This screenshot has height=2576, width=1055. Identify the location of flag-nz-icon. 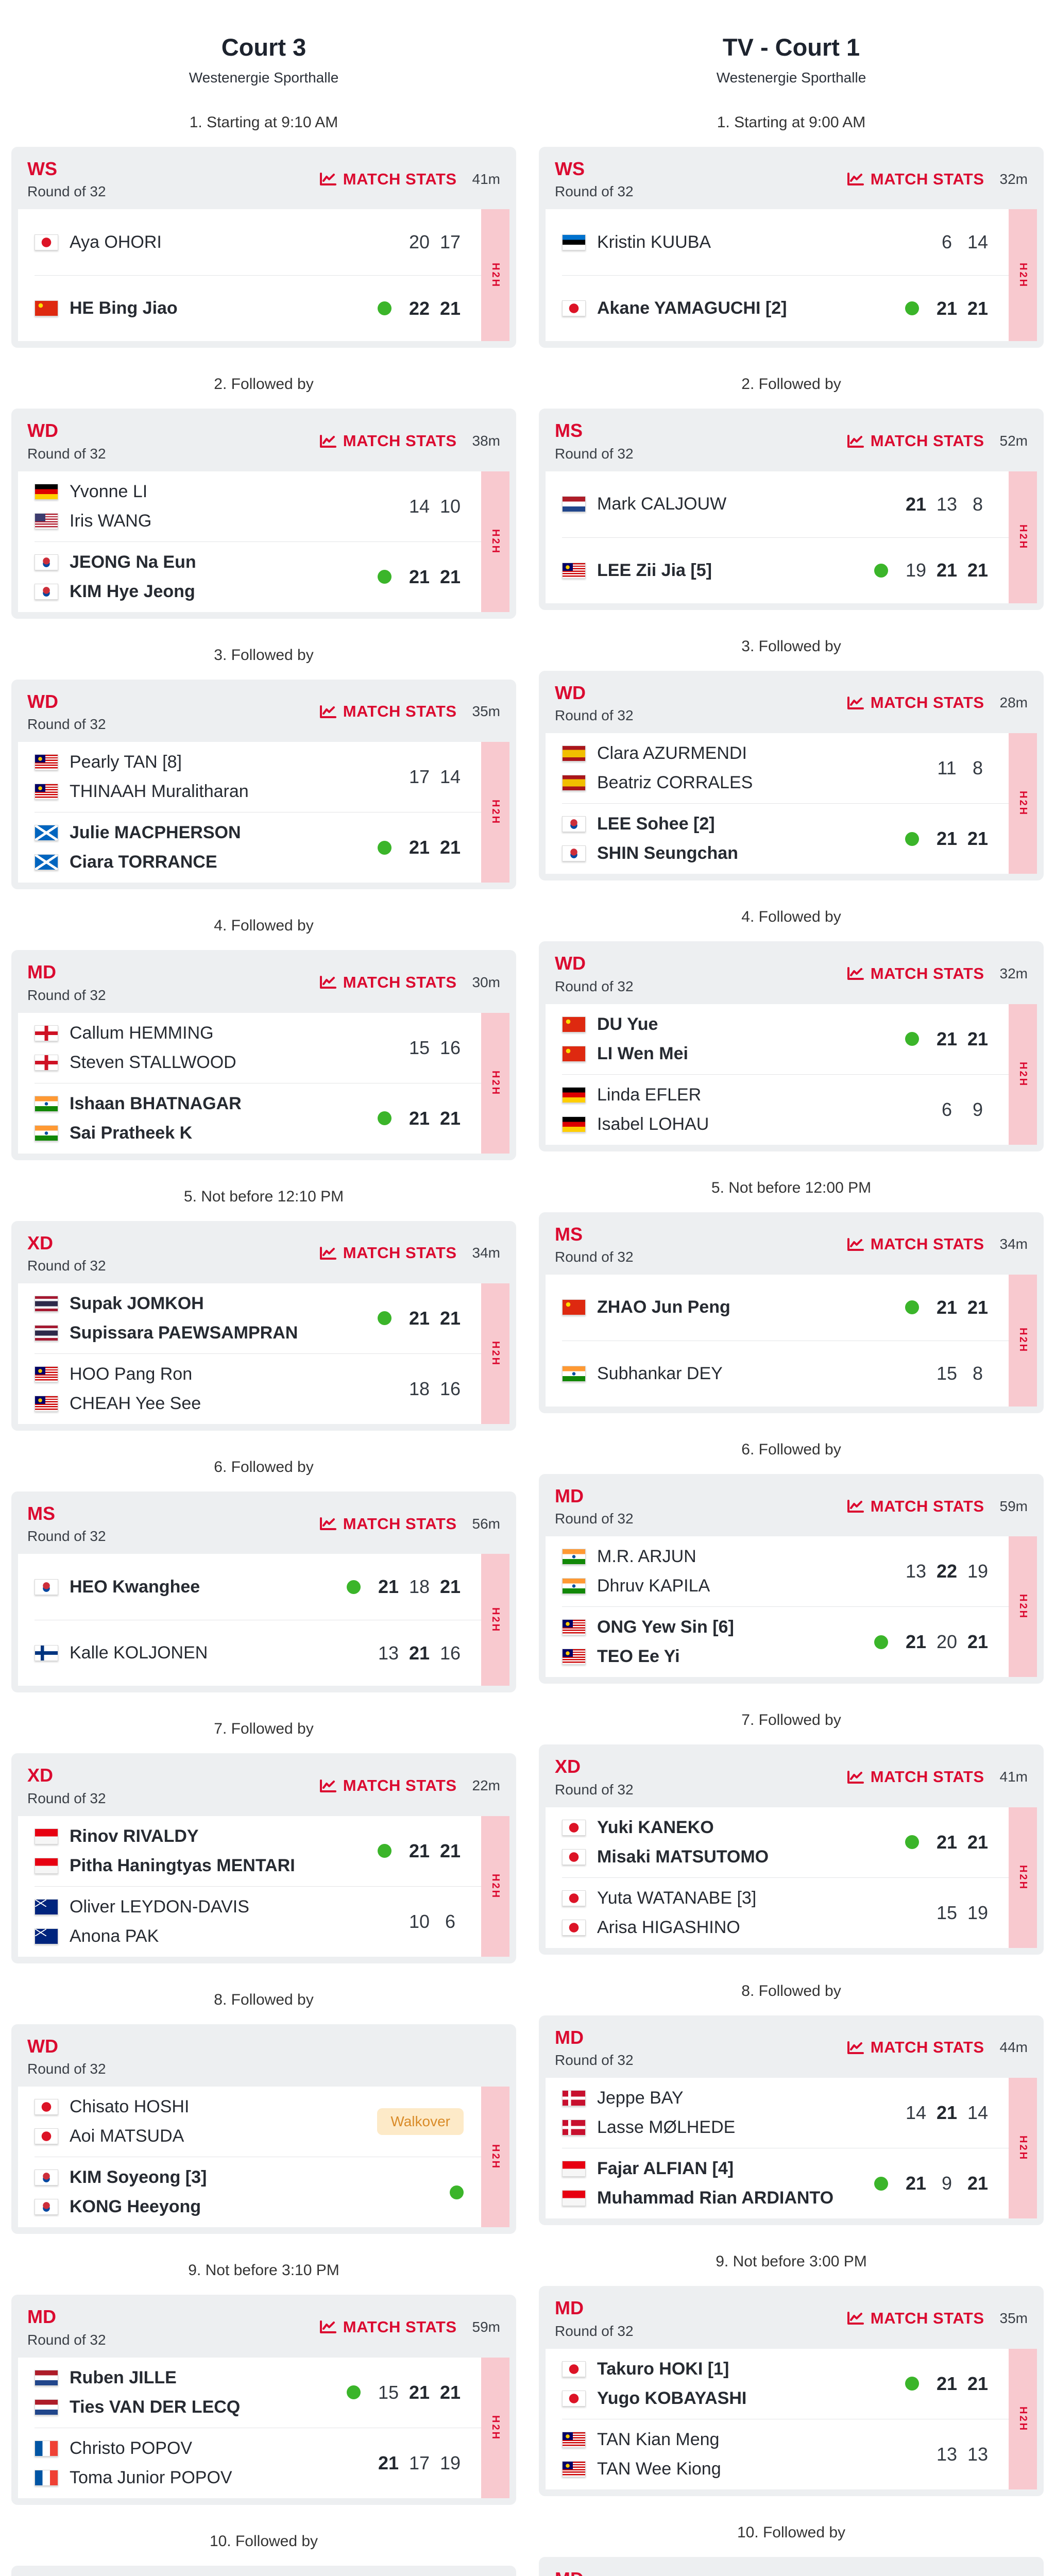
(47, 1936).